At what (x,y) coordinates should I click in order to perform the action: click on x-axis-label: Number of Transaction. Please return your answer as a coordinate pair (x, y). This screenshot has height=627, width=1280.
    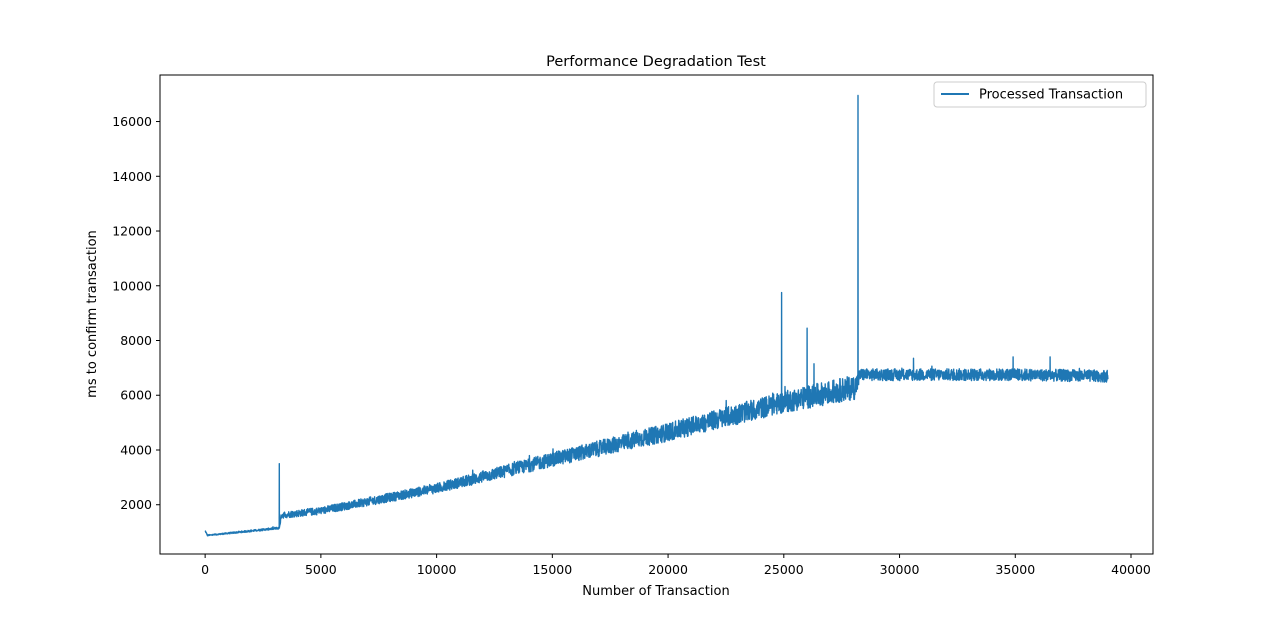
    Looking at the image, I should click on (655, 591).